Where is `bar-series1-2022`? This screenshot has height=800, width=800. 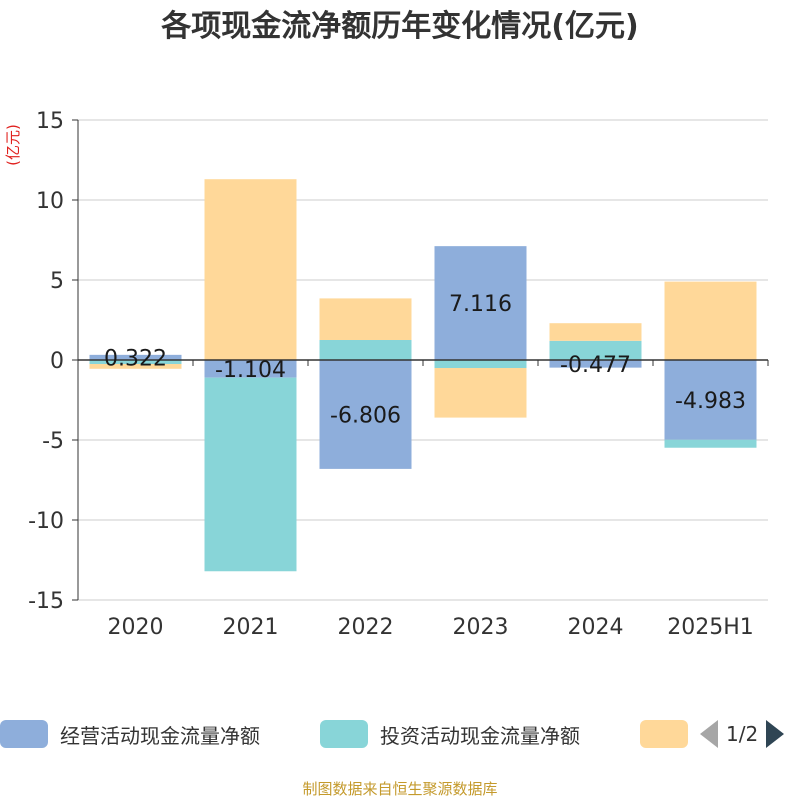 bar-series1-2022 is located at coordinates (365, 350).